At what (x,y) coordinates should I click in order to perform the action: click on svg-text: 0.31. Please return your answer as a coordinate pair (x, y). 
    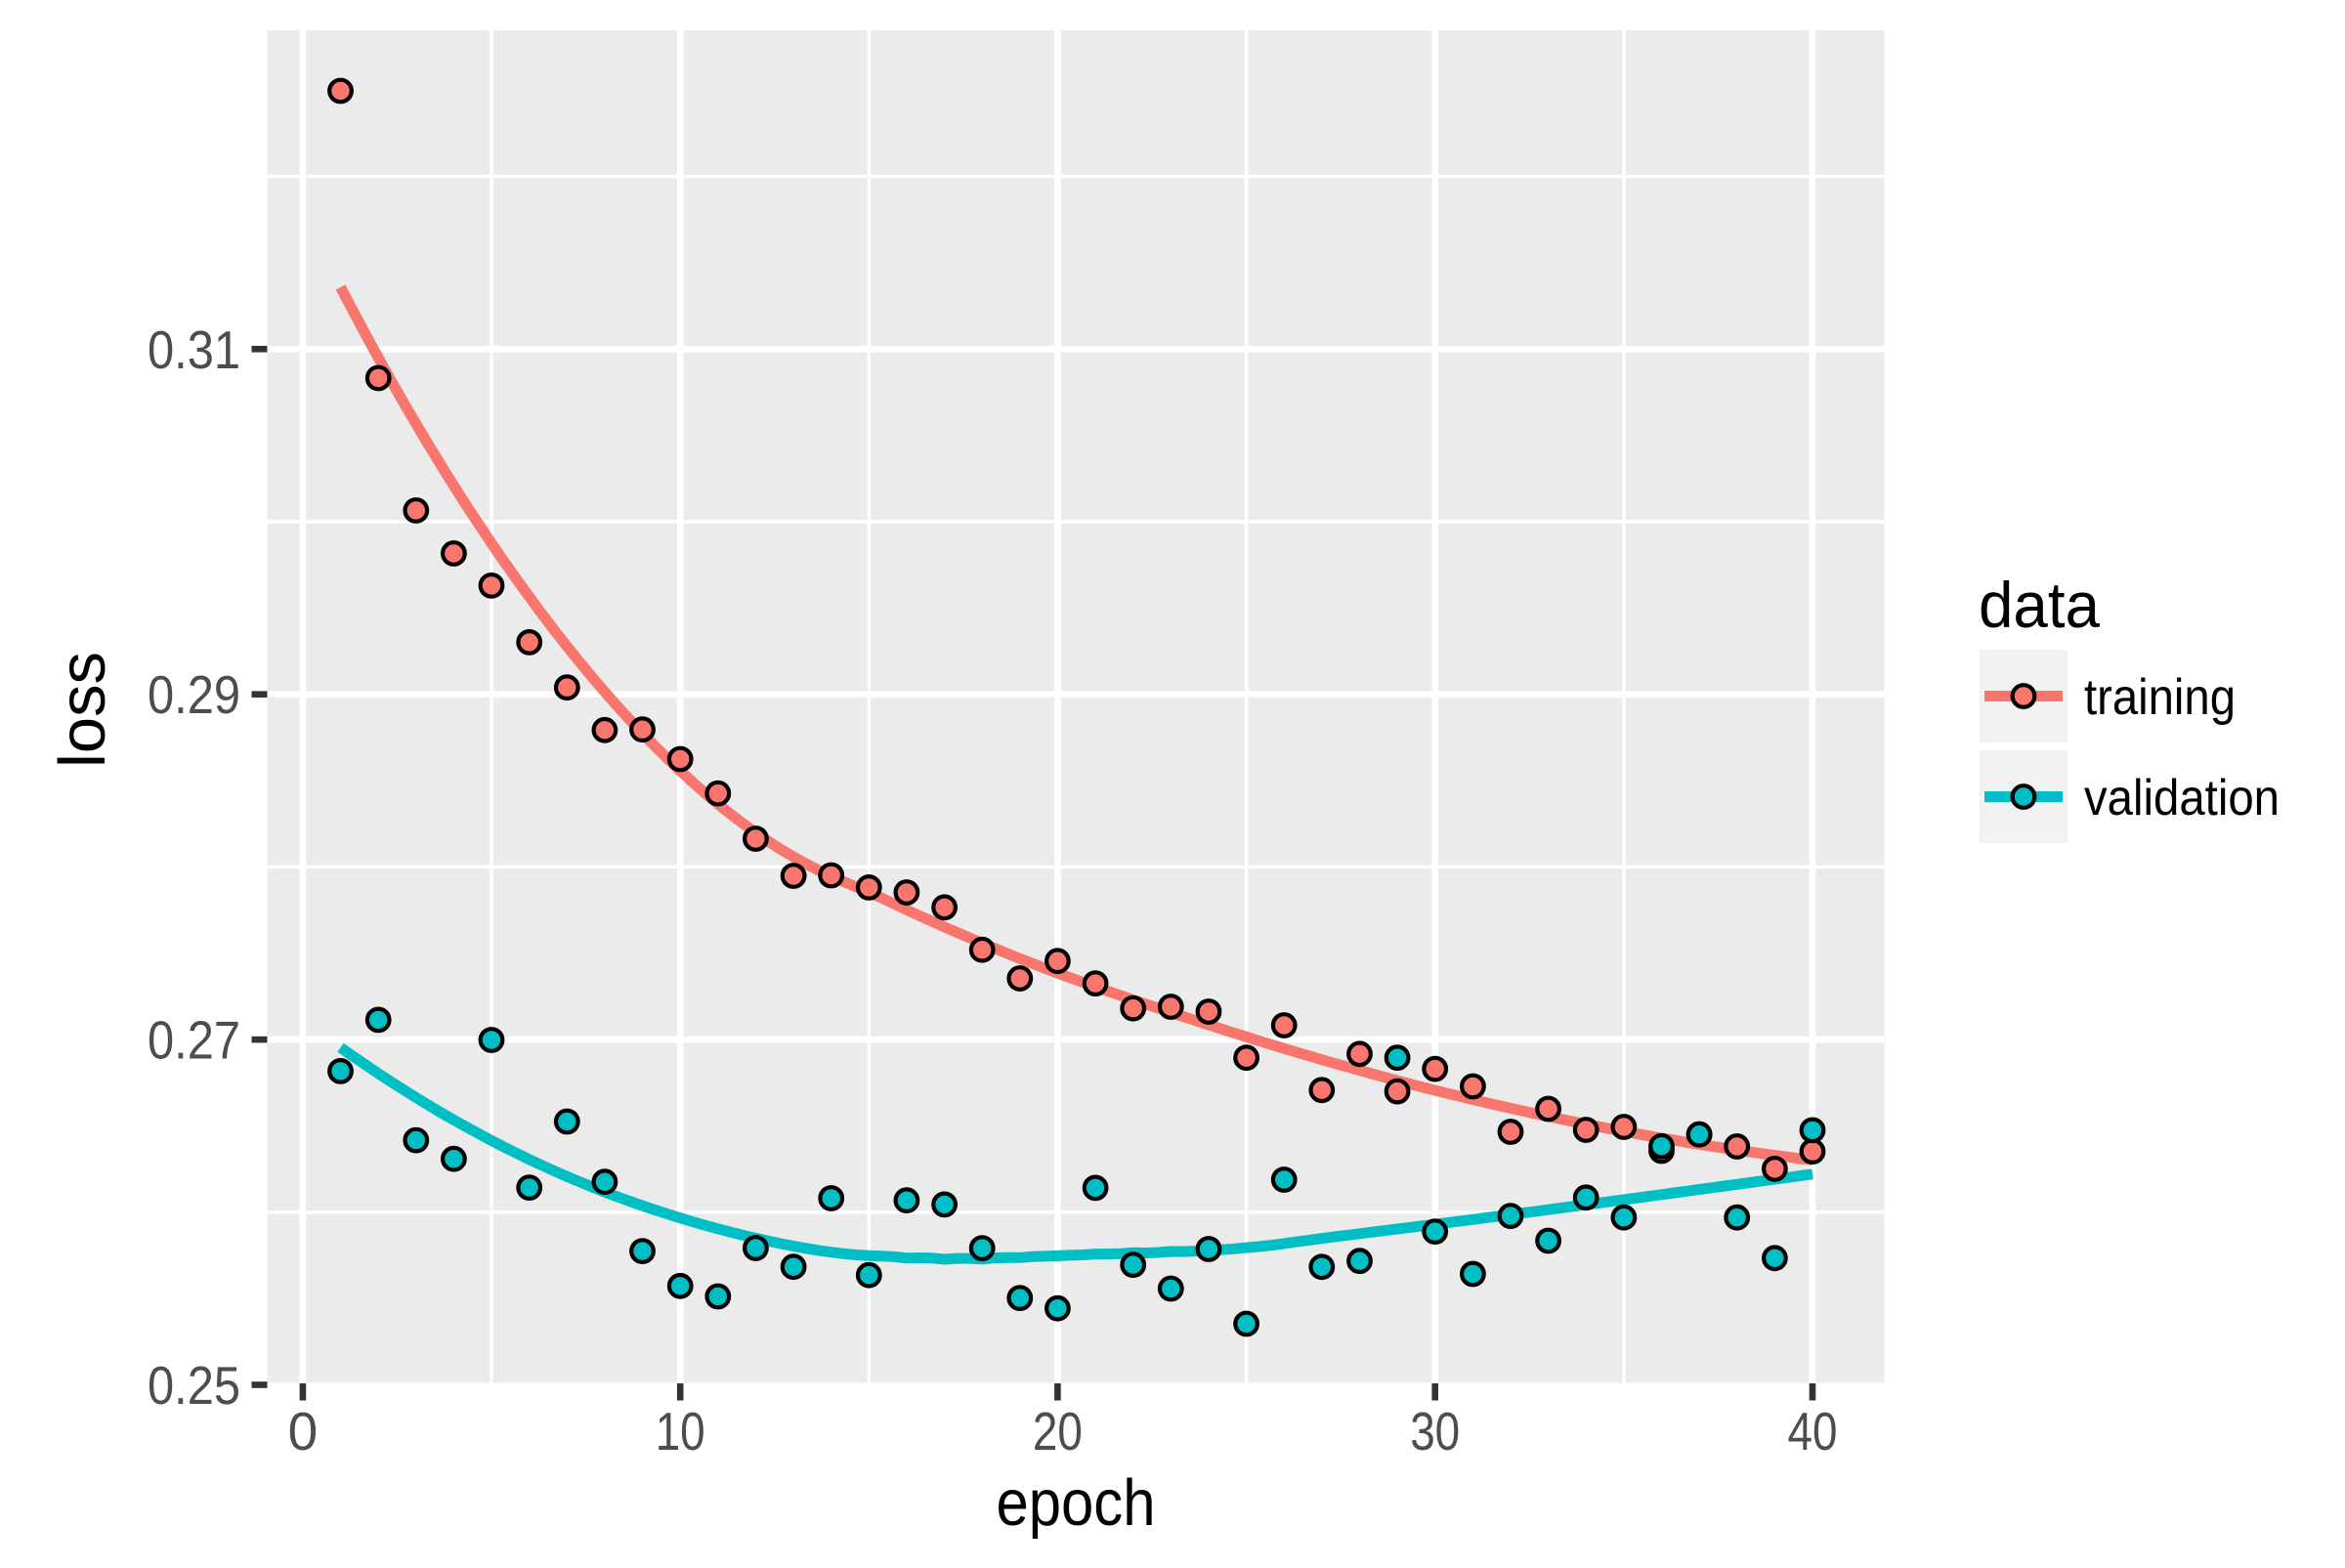
    Looking at the image, I should click on (194, 349).